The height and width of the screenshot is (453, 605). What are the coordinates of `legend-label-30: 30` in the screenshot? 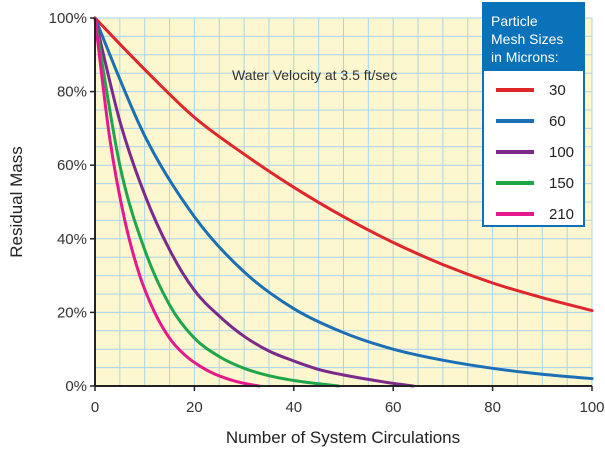 It's located at (557, 90).